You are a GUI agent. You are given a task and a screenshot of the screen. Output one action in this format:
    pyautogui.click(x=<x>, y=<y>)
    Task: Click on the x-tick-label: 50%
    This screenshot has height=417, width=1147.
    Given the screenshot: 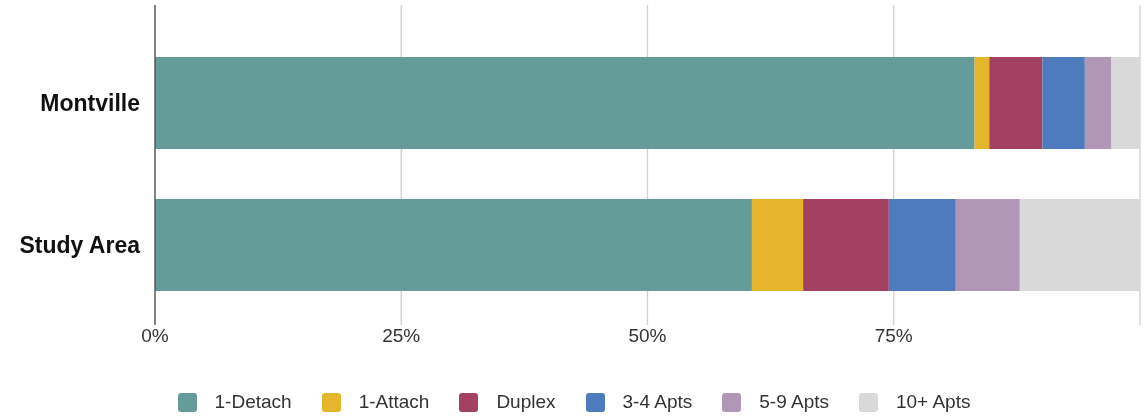 What is the action you would take?
    pyautogui.click(x=647, y=336)
    